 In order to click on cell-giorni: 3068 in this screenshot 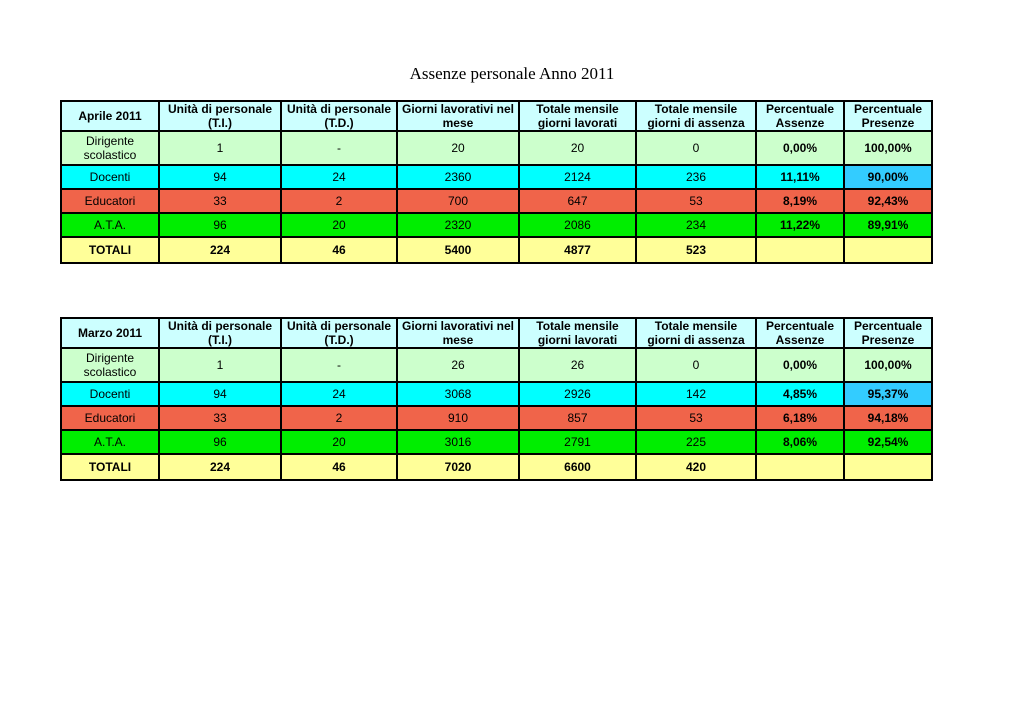, I will do `click(458, 394)`.